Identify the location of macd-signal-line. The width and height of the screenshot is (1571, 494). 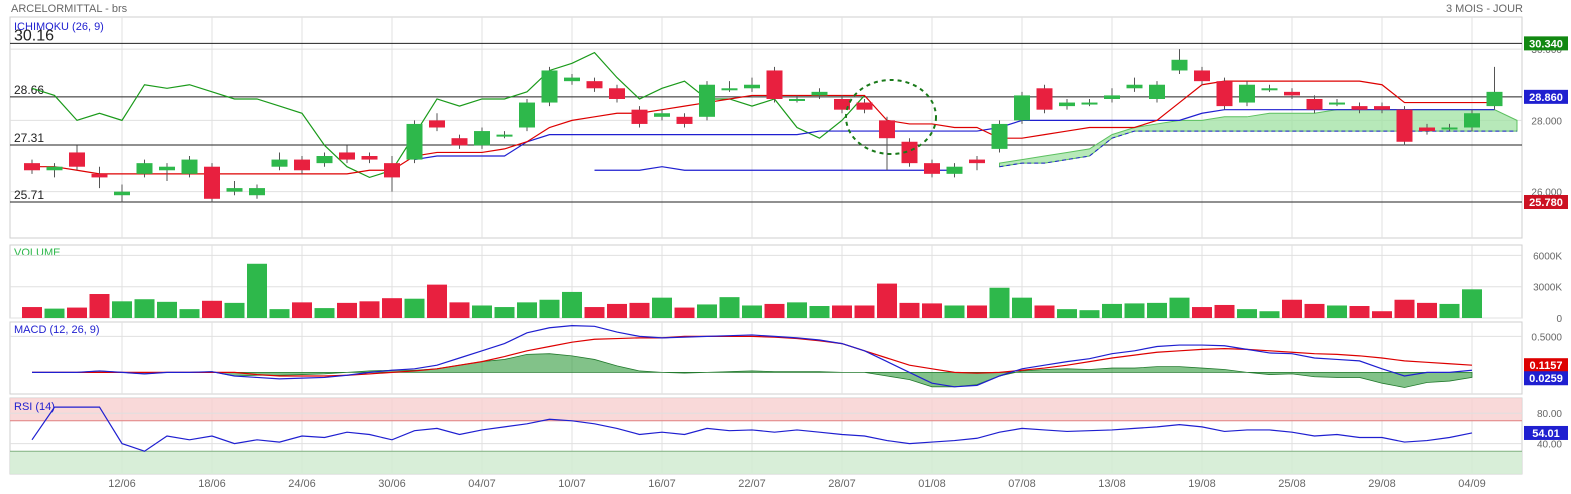
(752, 356).